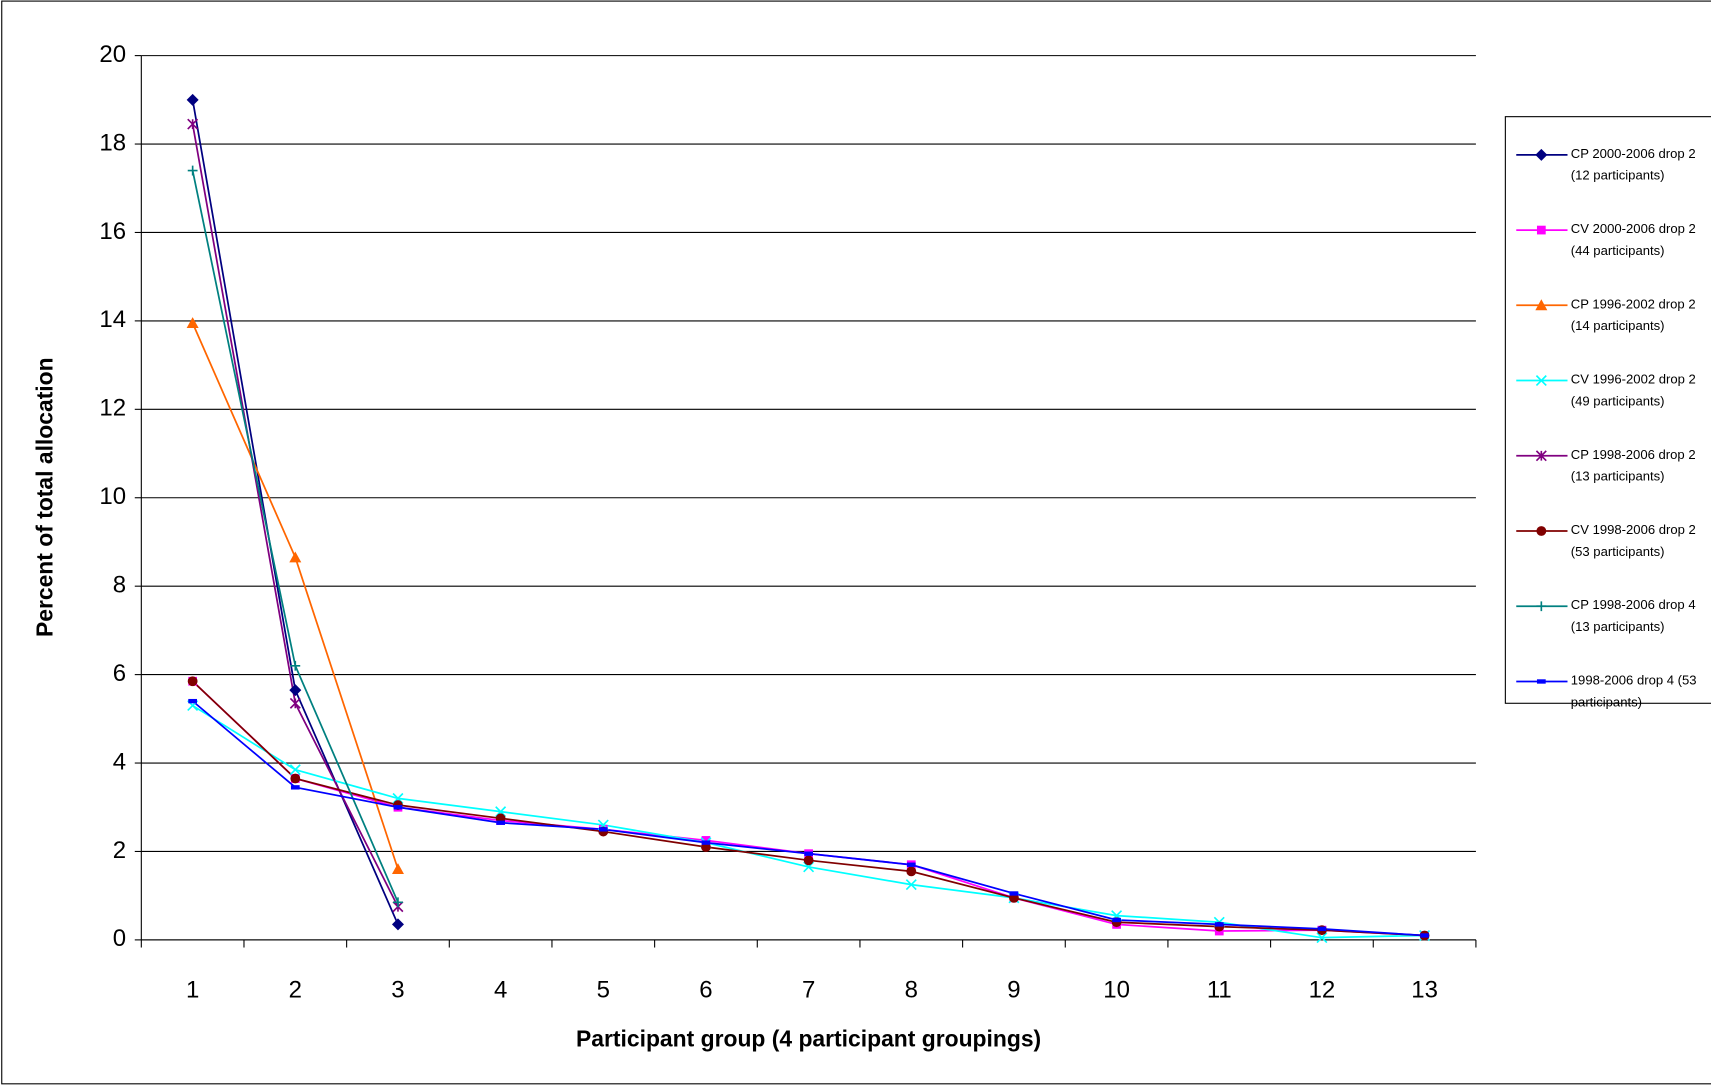 The width and height of the screenshot is (1711, 1086). What do you see at coordinates (1607, 410) in the screenshot?
I see `legend-box` at bounding box center [1607, 410].